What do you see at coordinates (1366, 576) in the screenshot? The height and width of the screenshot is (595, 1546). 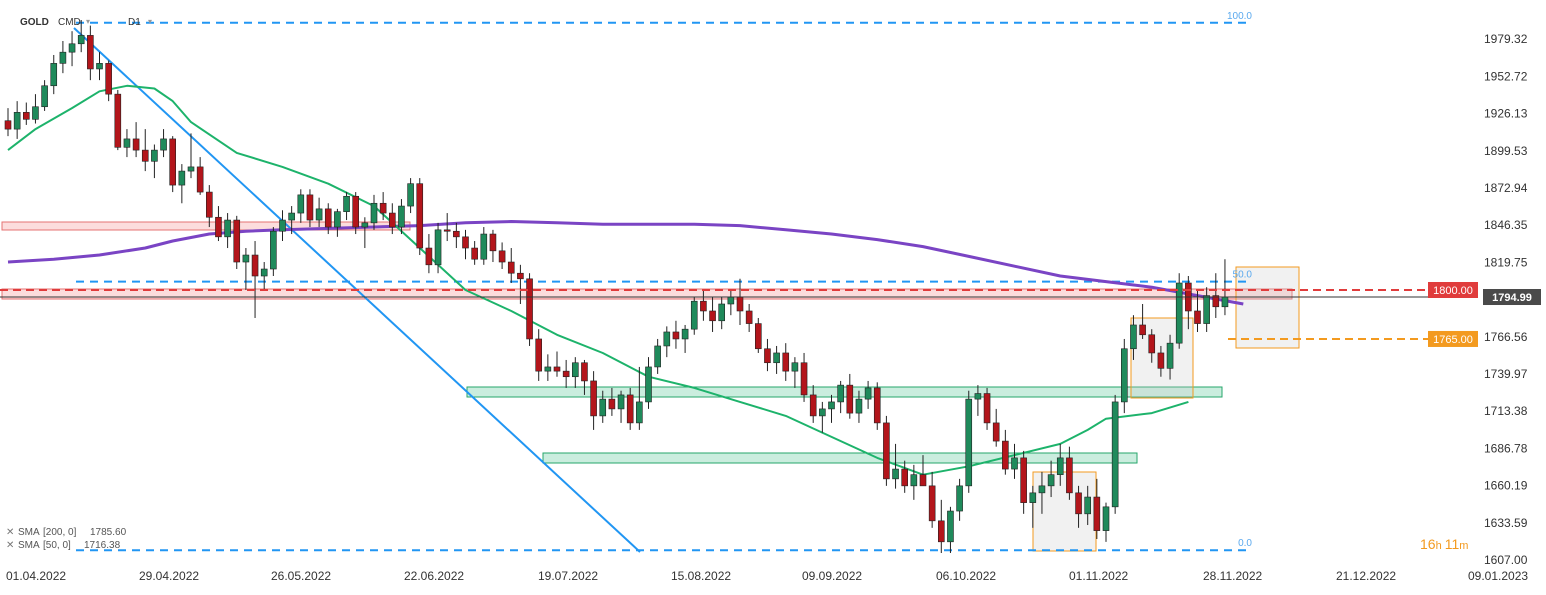 I see `x-tick-label: 21.12.2022` at bounding box center [1366, 576].